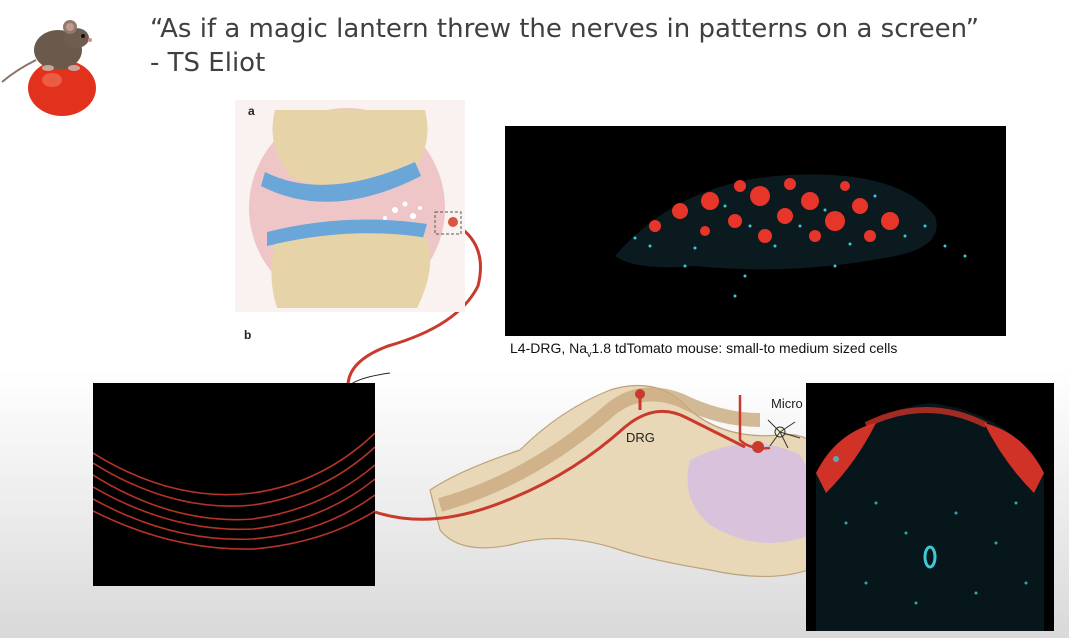 This screenshot has width=1069, height=638. I want to click on lower-bone, so click(351, 270).